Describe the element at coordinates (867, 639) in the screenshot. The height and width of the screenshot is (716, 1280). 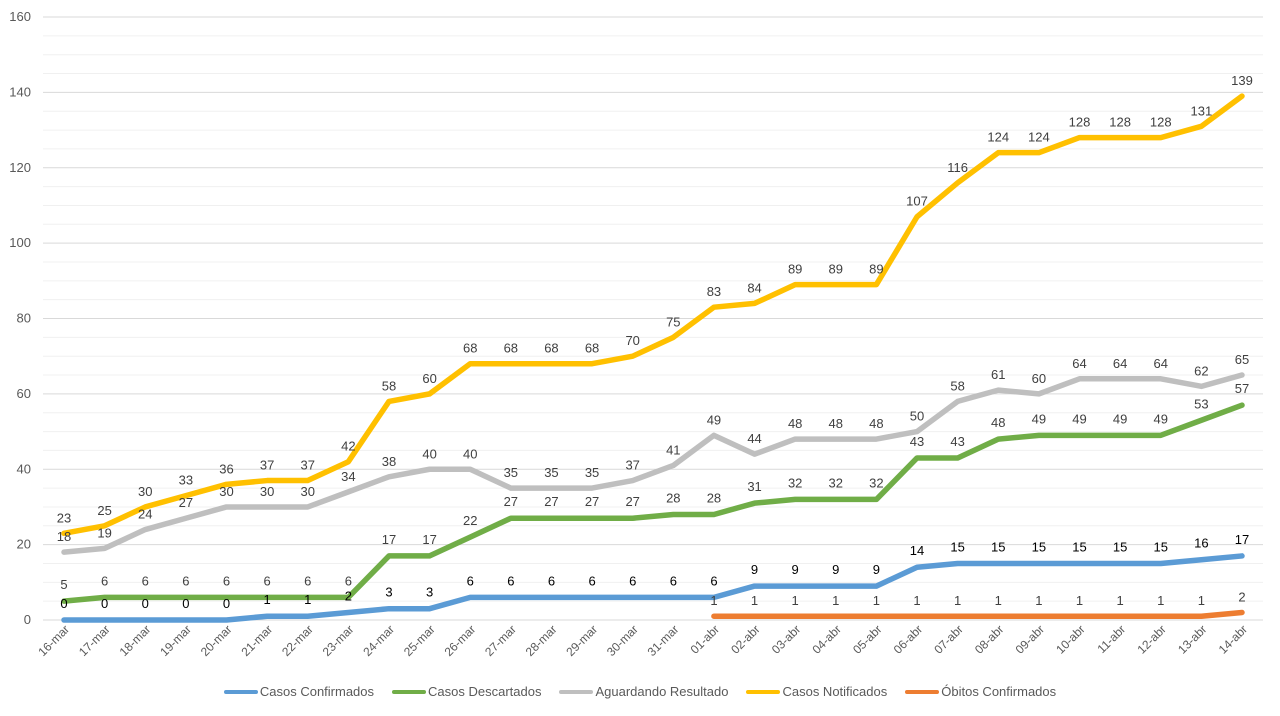
I see `x-tick-label: 05-abr` at that location.